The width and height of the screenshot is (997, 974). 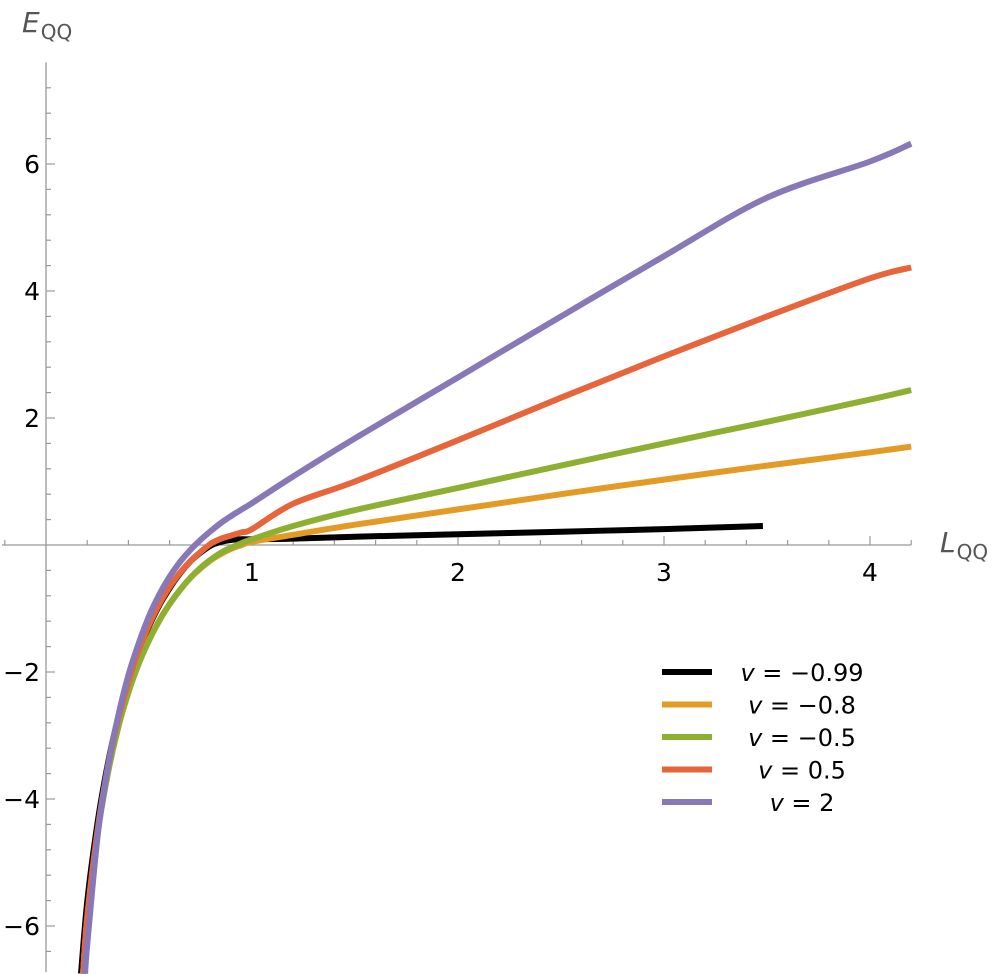 What do you see at coordinates (802, 803) in the screenshot?
I see `legend-label-4: v = 2` at bounding box center [802, 803].